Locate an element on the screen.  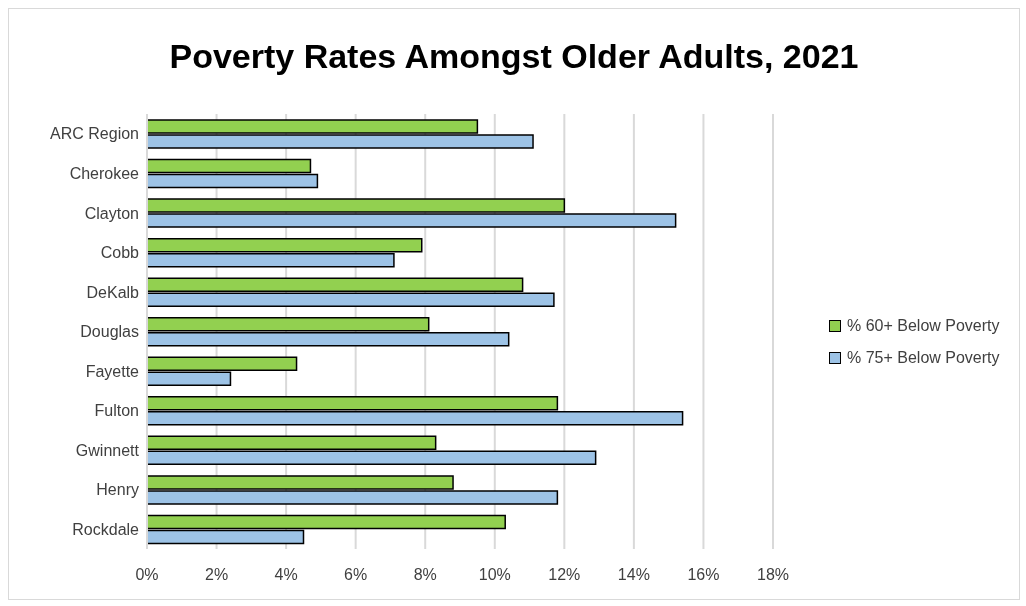
y-tick-label: Douglas is located at coordinates (109, 332).